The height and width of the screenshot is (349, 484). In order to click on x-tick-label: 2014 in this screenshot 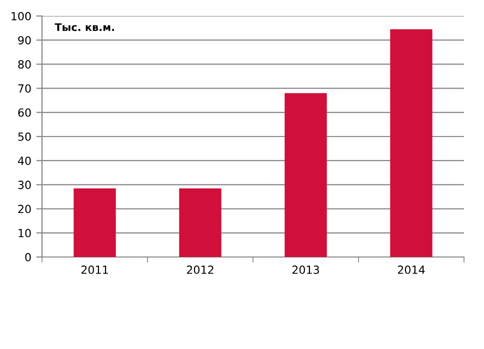, I will do `click(411, 270)`.